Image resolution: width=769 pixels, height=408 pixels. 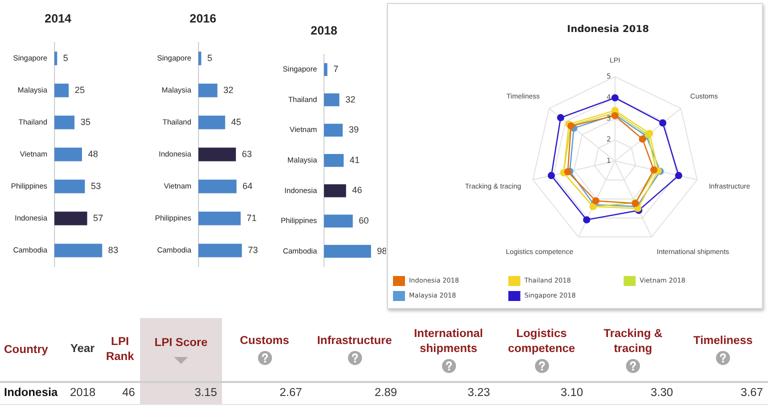 I want to click on category-label: Logistics competence, so click(x=542, y=341).